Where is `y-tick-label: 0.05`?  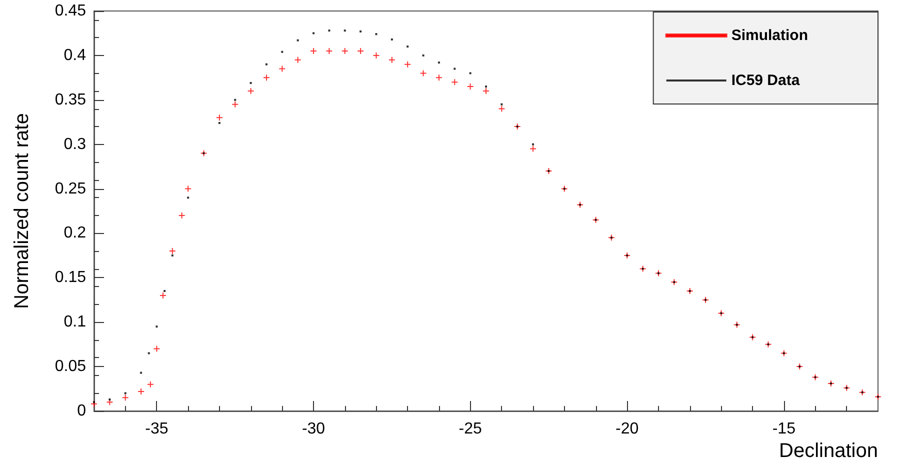
y-tick-label: 0.05 is located at coordinates (70, 367).